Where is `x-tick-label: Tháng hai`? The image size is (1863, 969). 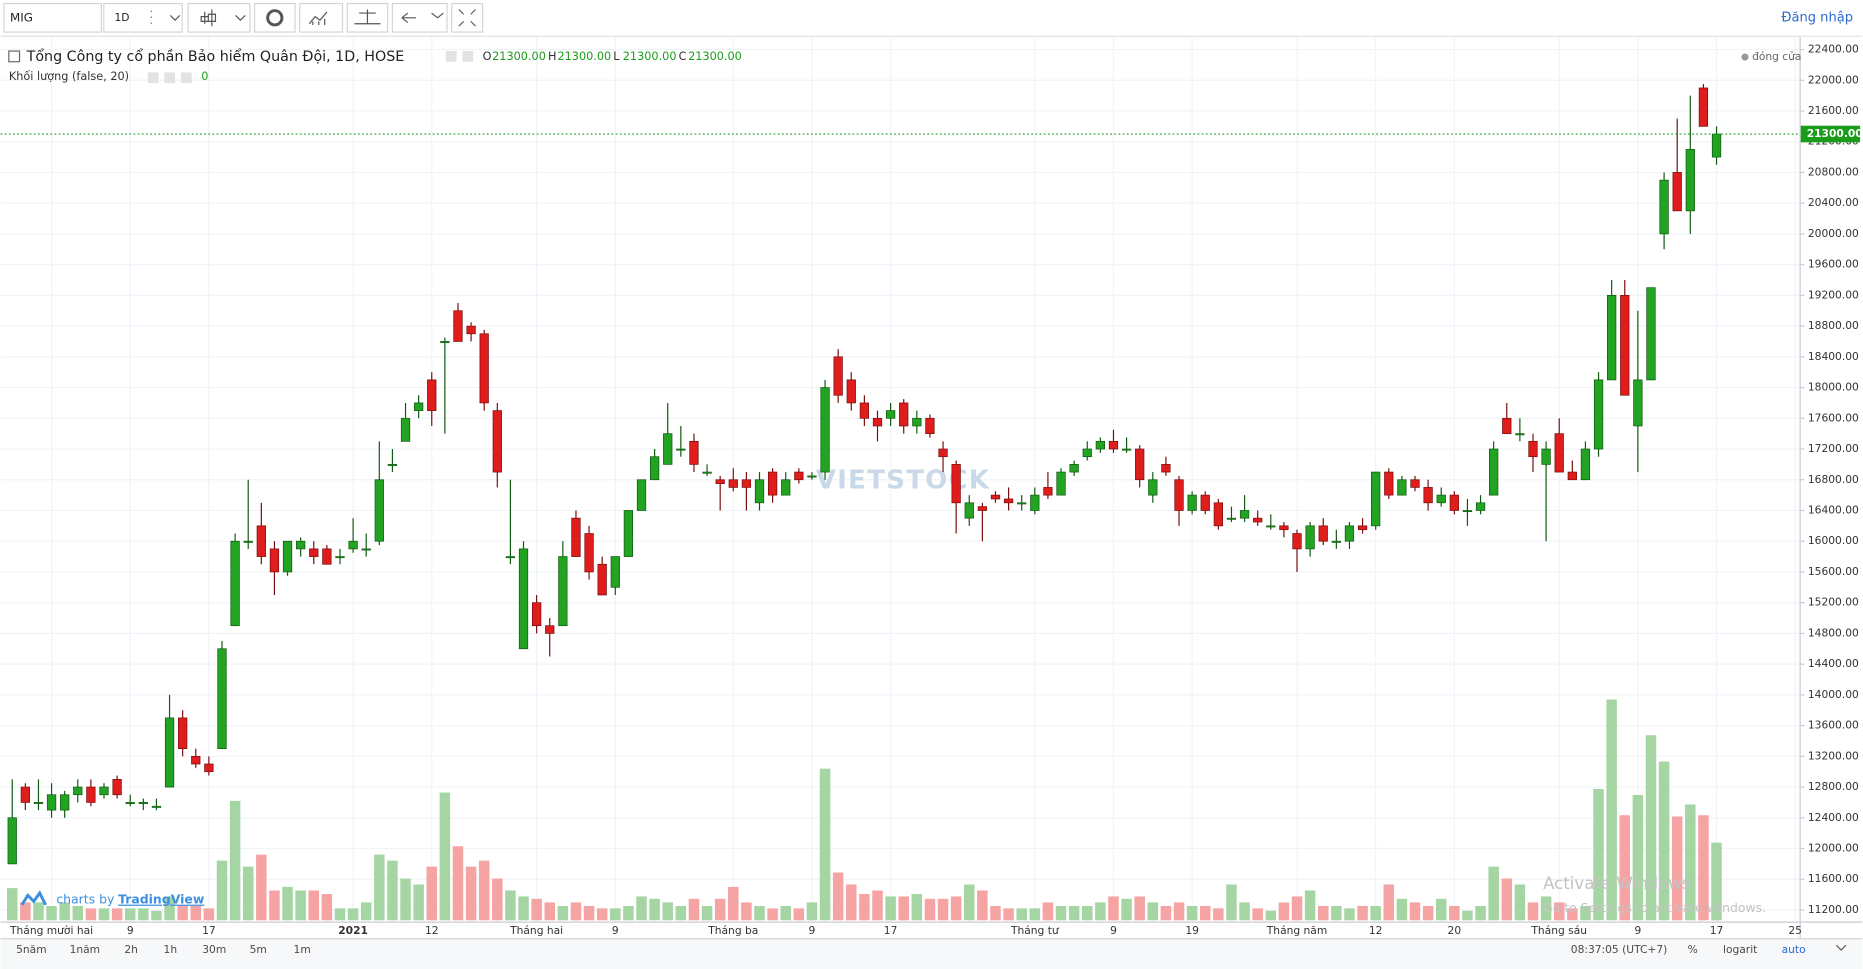
x-tick-label: Tháng hai is located at coordinates (536, 930).